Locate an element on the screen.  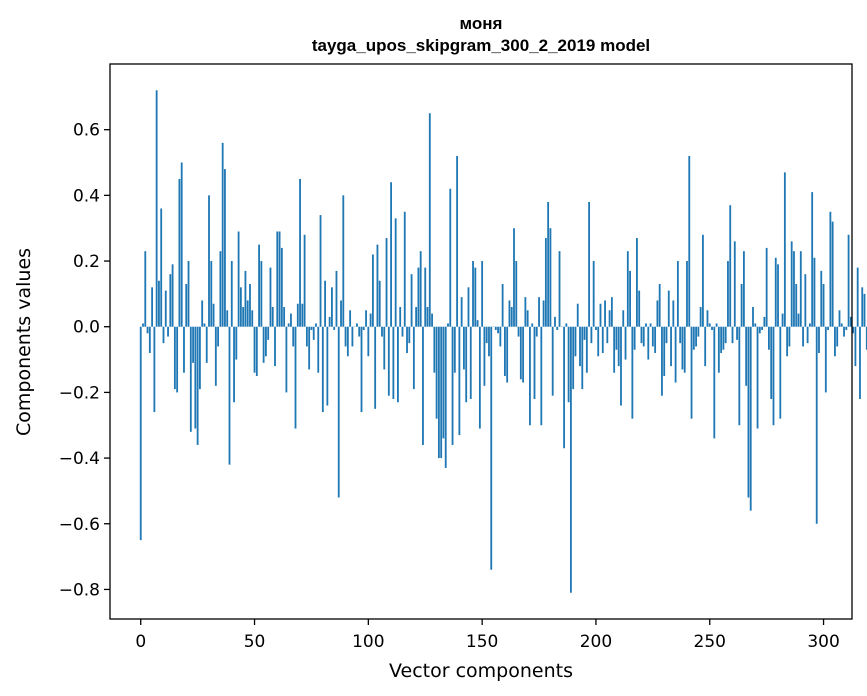
x-tick-label: 300 is located at coordinates (823, 642).